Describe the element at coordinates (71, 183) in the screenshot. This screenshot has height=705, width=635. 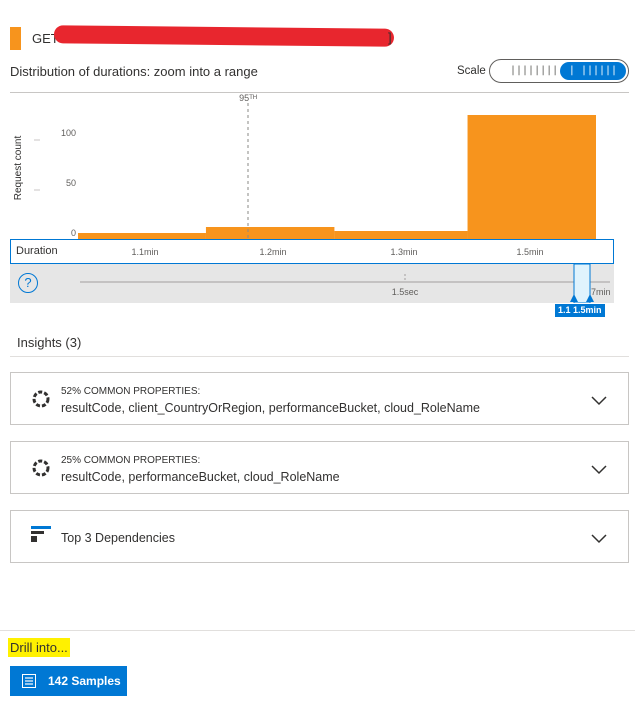
I see `y-tick-label: 50` at that location.